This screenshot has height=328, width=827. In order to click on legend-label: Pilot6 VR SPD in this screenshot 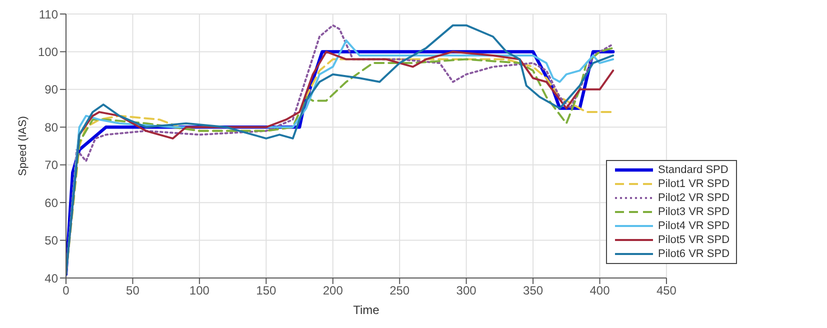, I will do `click(694, 254)`.